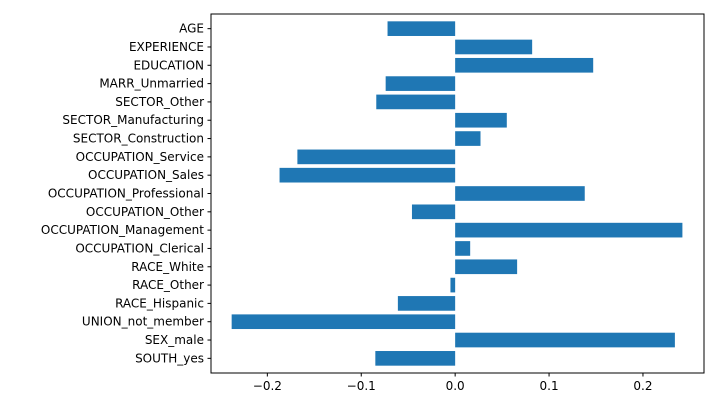 The height and width of the screenshot is (413, 714). Describe the element at coordinates (455, 386) in the screenshot. I see `x-tick-label: 0.0` at that location.